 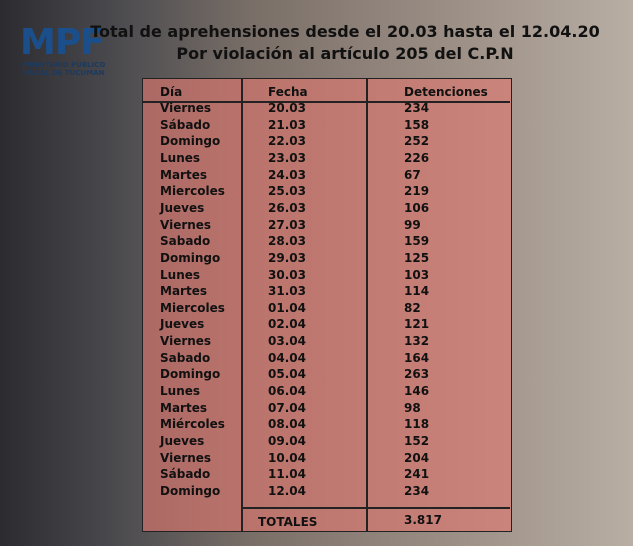 What do you see at coordinates (64, 65) in the screenshot?
I see `logo-line: MINISTERIO PÚBLICO` at bounding box center [64, 65].